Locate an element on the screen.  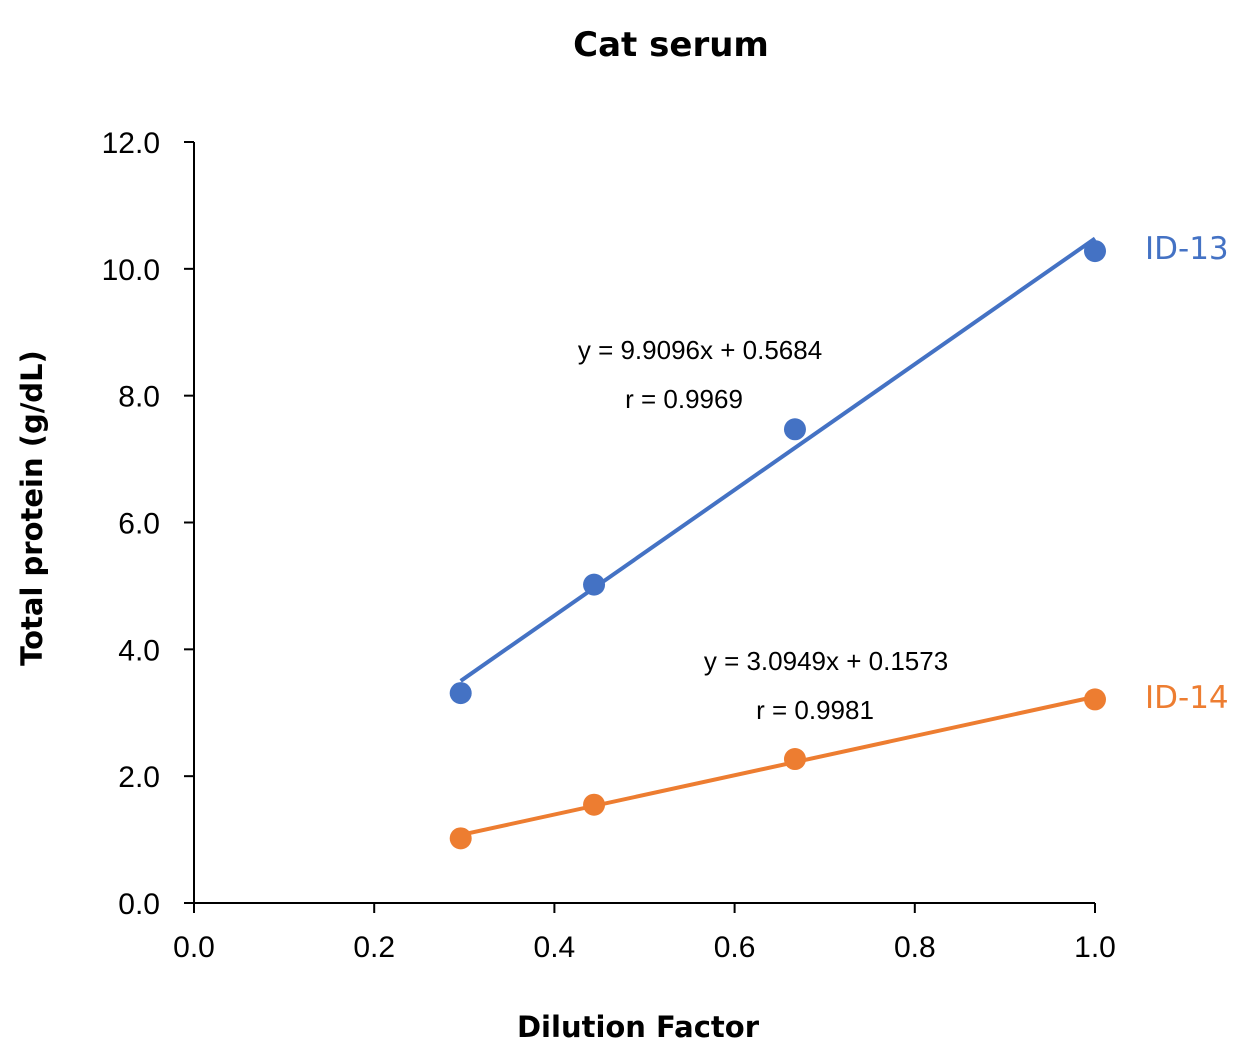
y-tick-label: 2.0 is located at coordinates (139, 777).